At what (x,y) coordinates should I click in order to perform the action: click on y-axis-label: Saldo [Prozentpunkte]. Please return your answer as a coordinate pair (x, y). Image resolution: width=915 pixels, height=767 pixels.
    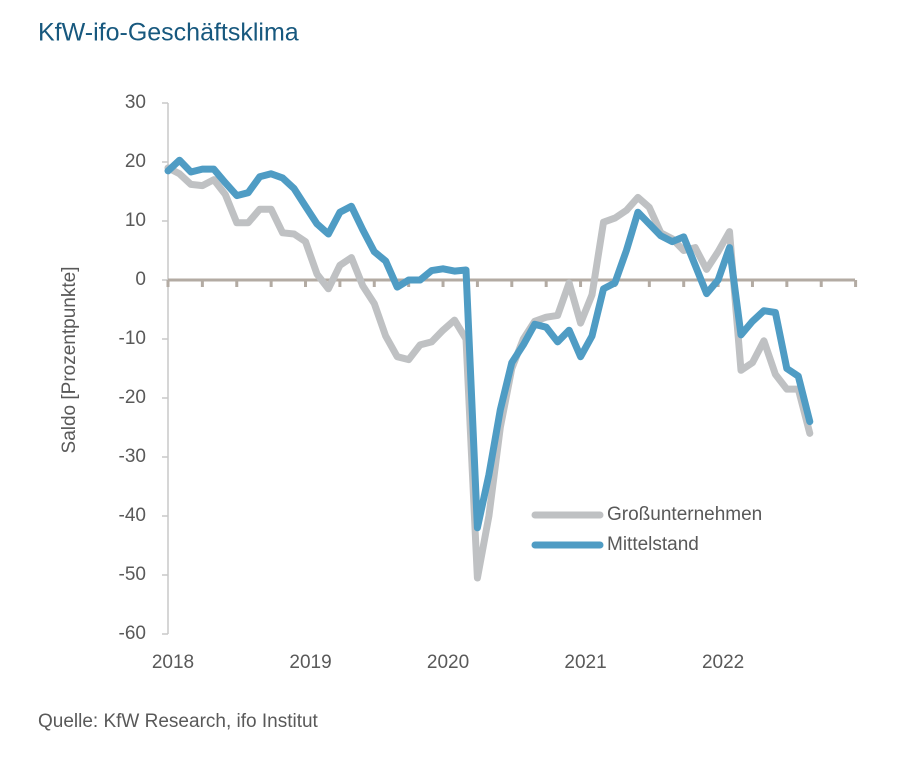
    Looking at the image, I should click on (69, 360).